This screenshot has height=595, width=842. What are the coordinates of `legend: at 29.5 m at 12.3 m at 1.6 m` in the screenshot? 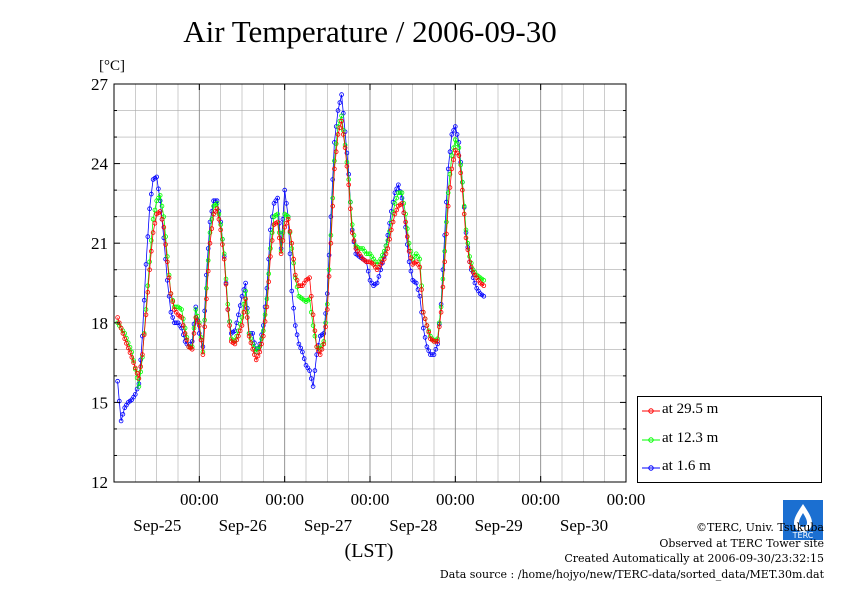 It's located at (729, 439).